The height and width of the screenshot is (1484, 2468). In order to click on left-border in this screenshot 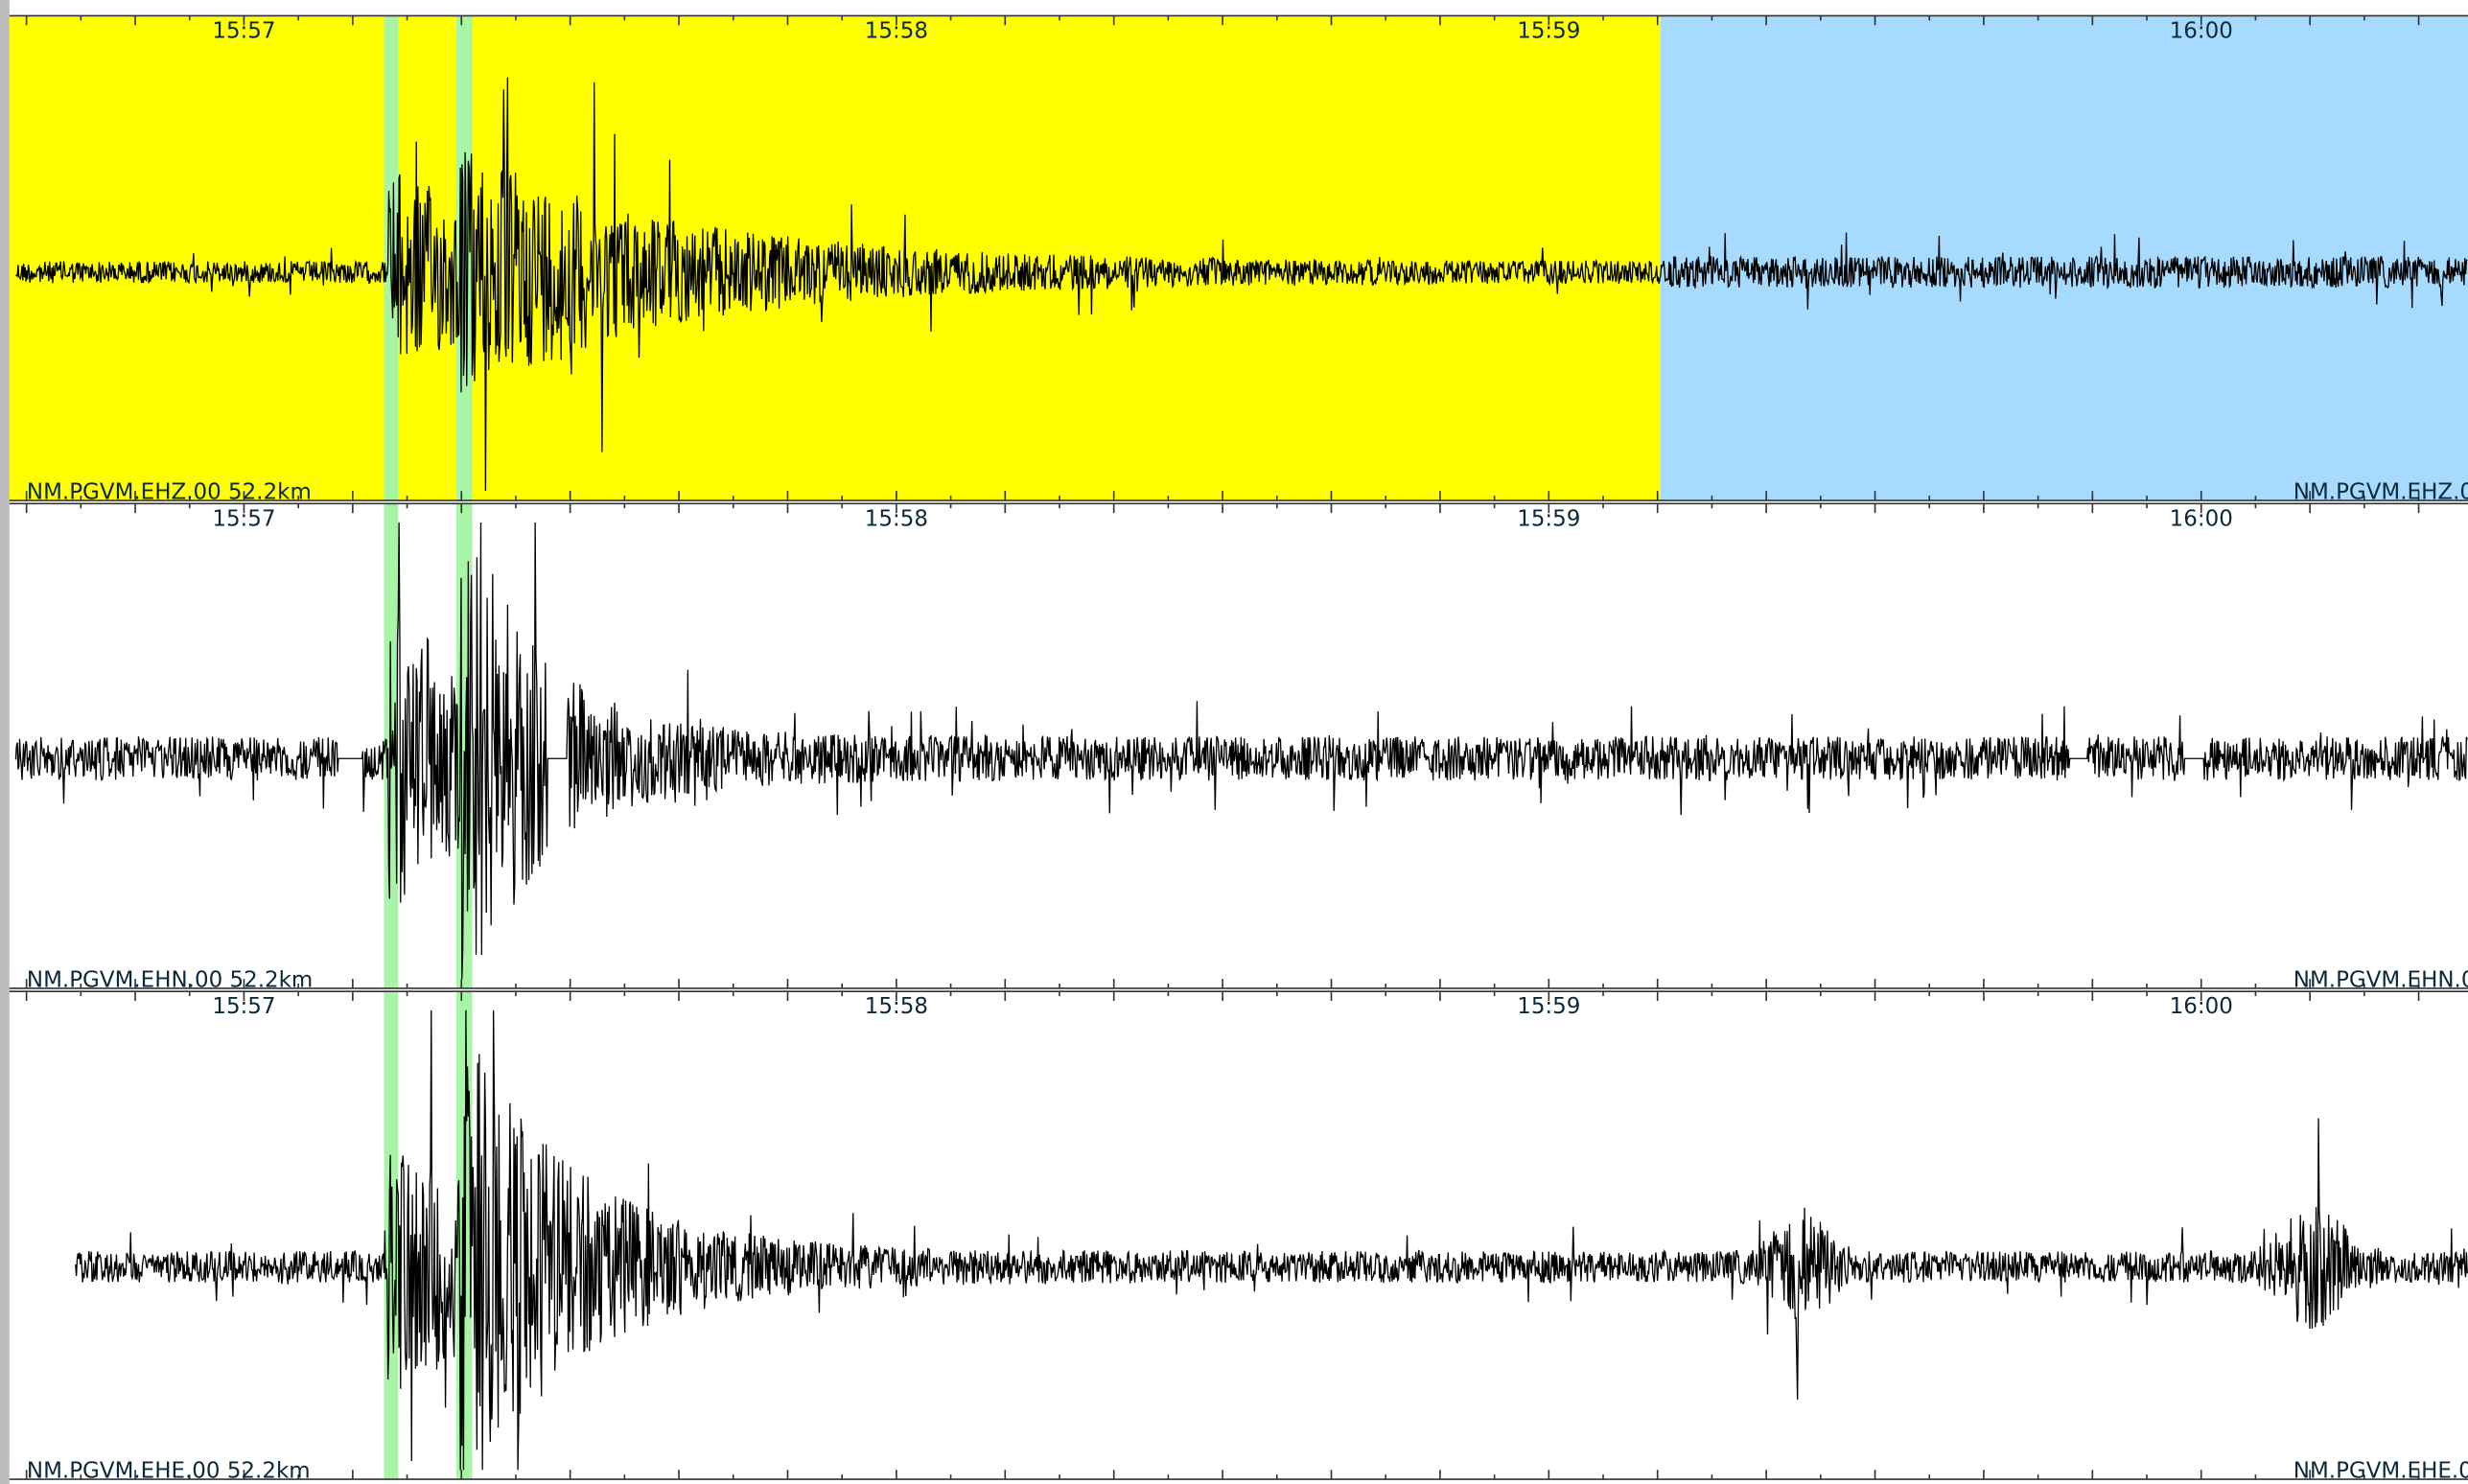, I will do `click(5, 742)`.